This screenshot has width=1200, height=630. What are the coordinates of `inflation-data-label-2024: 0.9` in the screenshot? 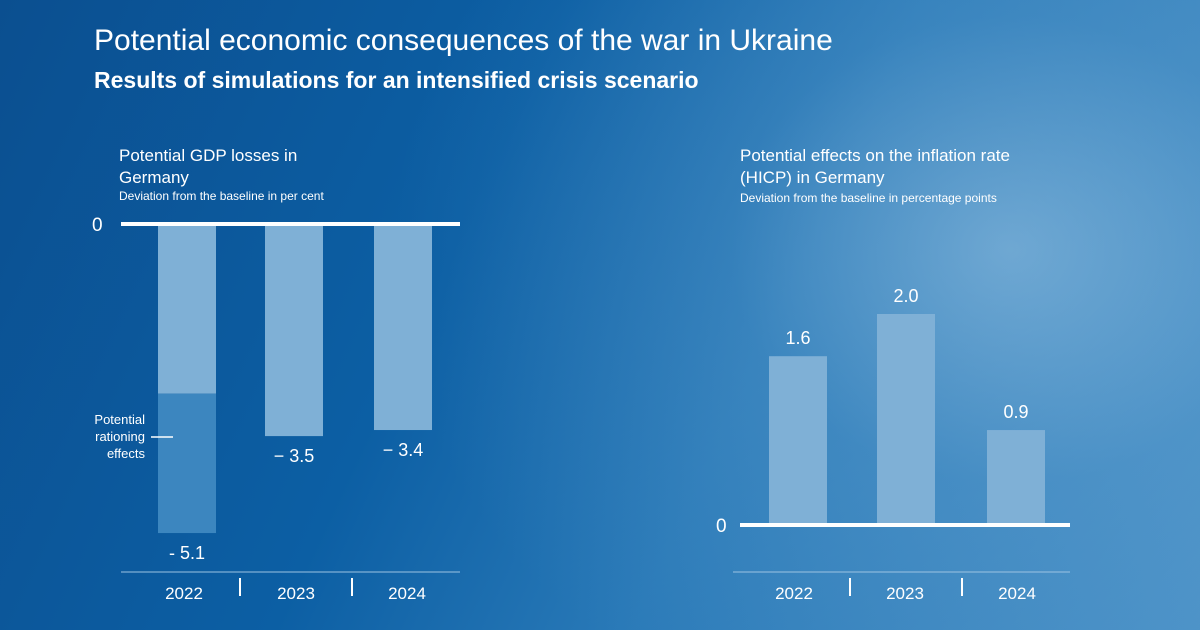 It's located at (1015, 412).